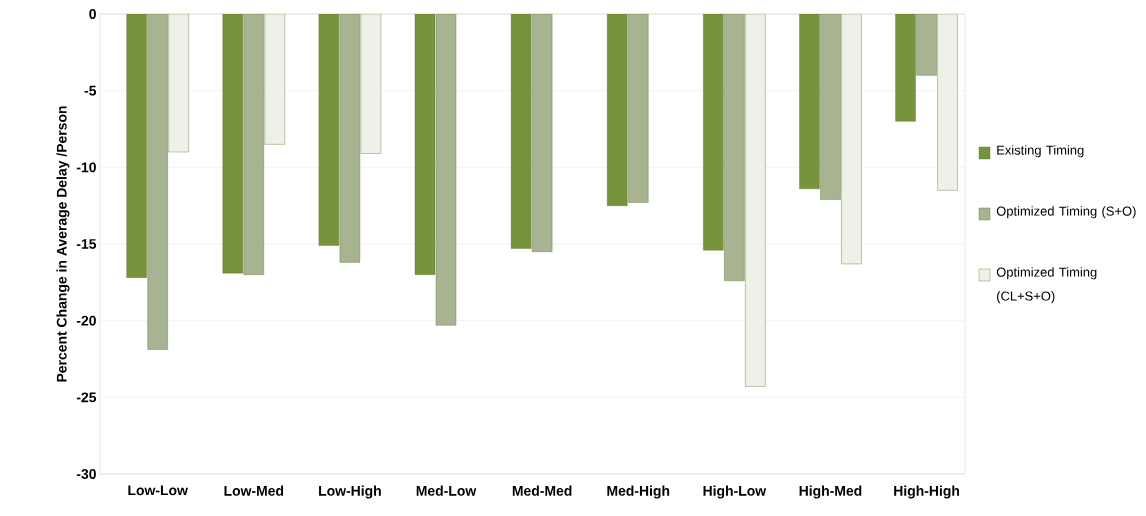 Image resolution: width=1146 pixels, height=516 pixels. Describe the element at coordinates (158, 490) in the screenshot. I see `x-tick-label: Low-Low` at that location.